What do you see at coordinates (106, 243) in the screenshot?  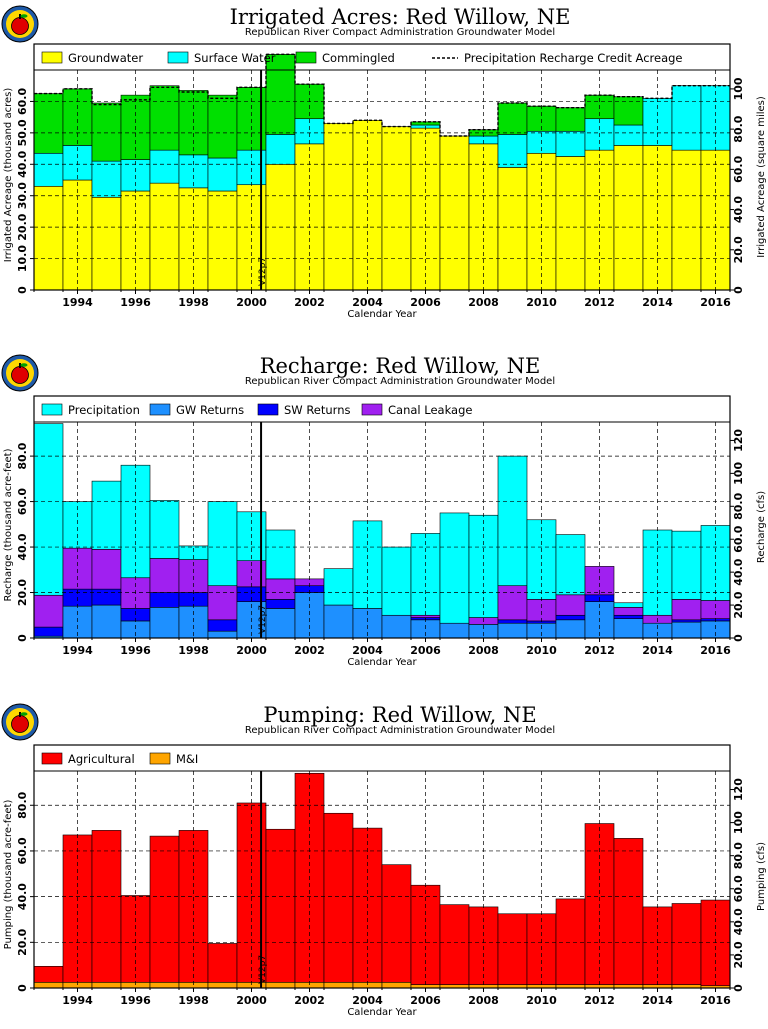 I see `bar-groundwater-1995` at bounding box center [106, 243].